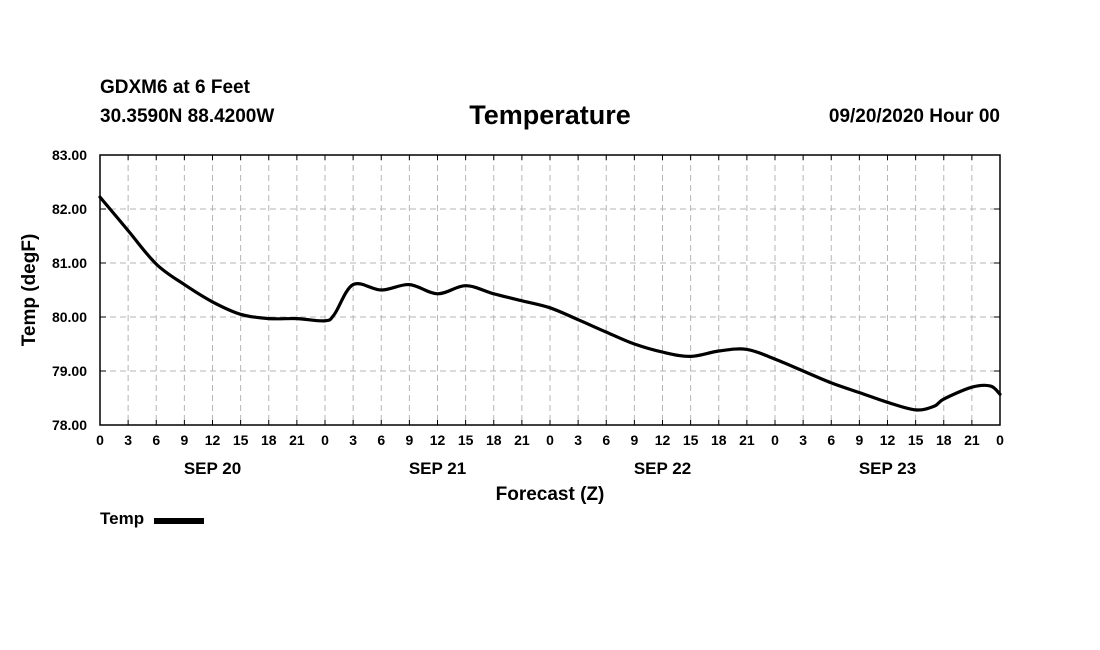  What do you see at coordinates (69, 371) in the screenshot?
I see `y-tick-label: 79.00` at bounding box center [69, 371].